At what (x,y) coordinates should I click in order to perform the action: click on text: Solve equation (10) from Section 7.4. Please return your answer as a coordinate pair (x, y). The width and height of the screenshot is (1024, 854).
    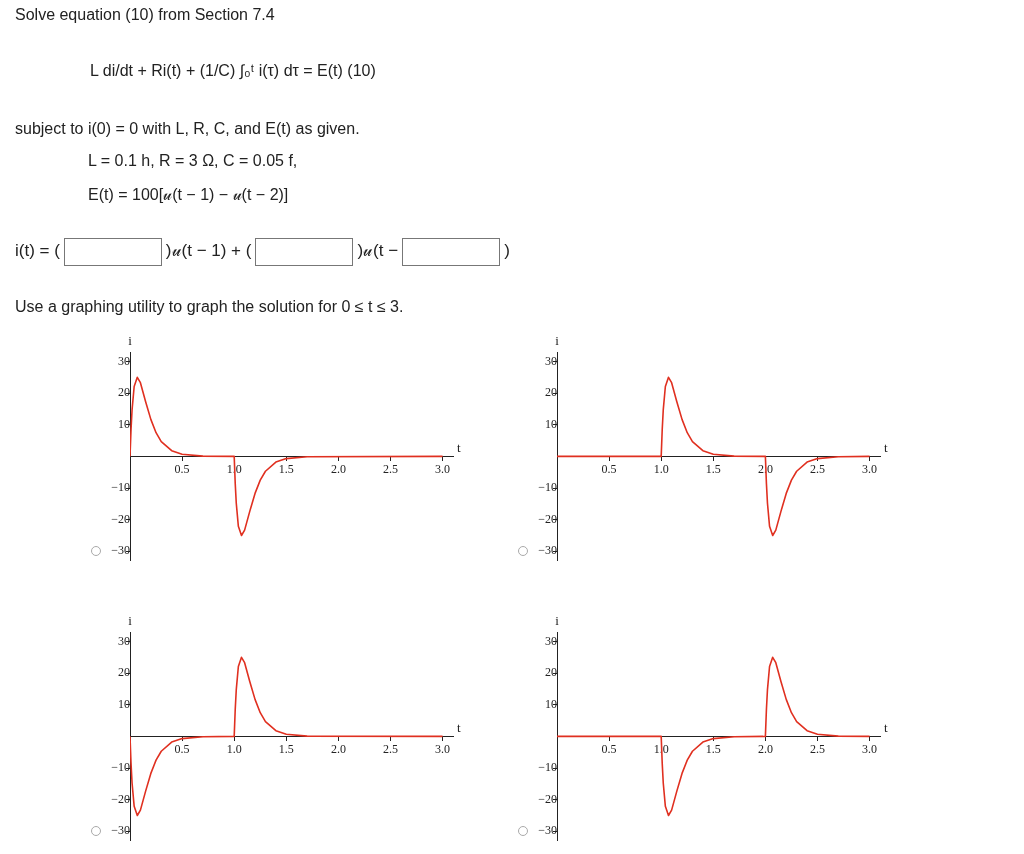
    Looking at the image, I should click on (145, 15).